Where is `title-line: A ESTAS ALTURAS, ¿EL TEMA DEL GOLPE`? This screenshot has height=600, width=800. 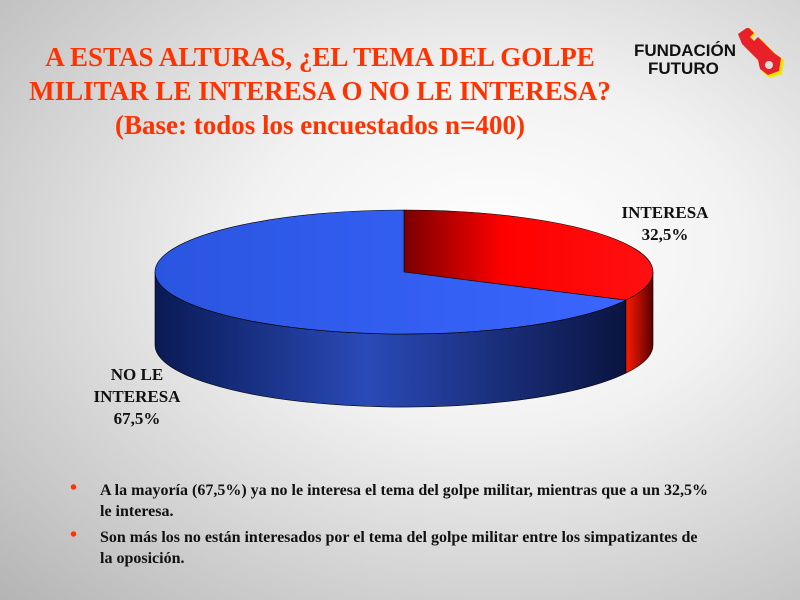
title-line: A ESTAS ALTURAS, ¿EL TEMA DEL GOLPE is located at coordinates (320, 57).